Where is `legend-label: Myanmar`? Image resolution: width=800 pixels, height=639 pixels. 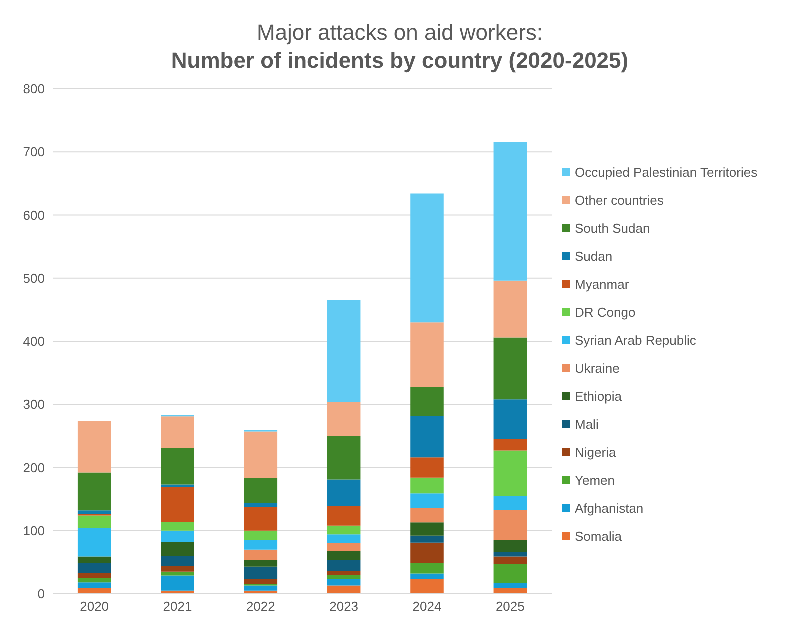 legend-label: Myanmar is located at coordinates (602, 284).